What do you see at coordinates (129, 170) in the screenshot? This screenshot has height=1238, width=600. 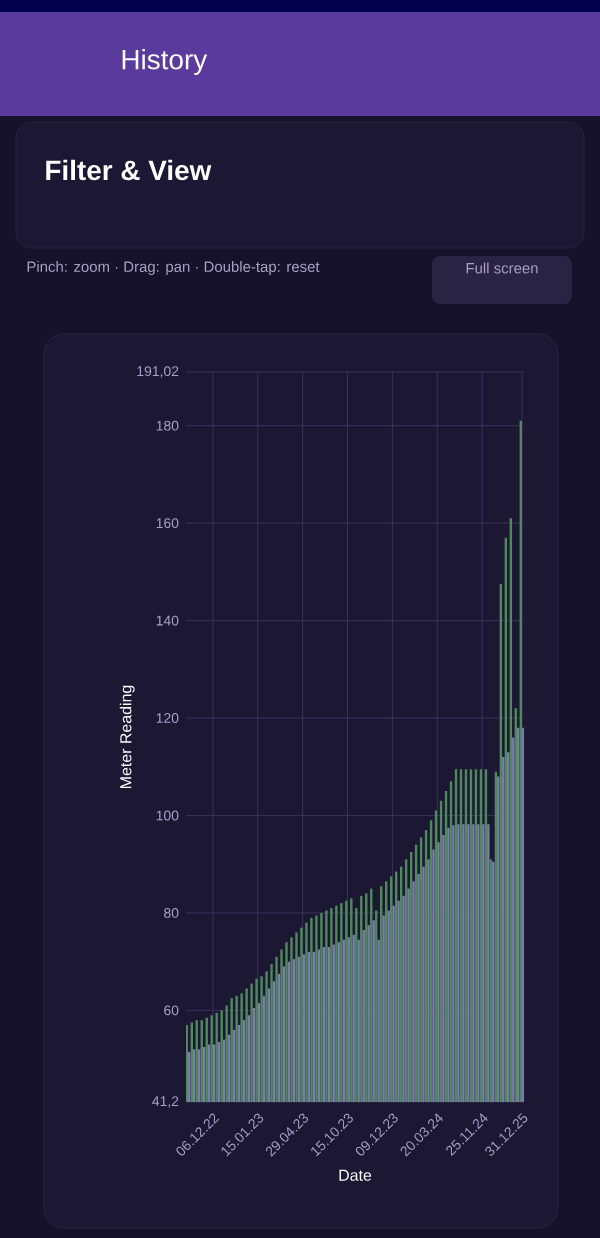 I see `text: Filter & View` at bounding box center [129, 170].